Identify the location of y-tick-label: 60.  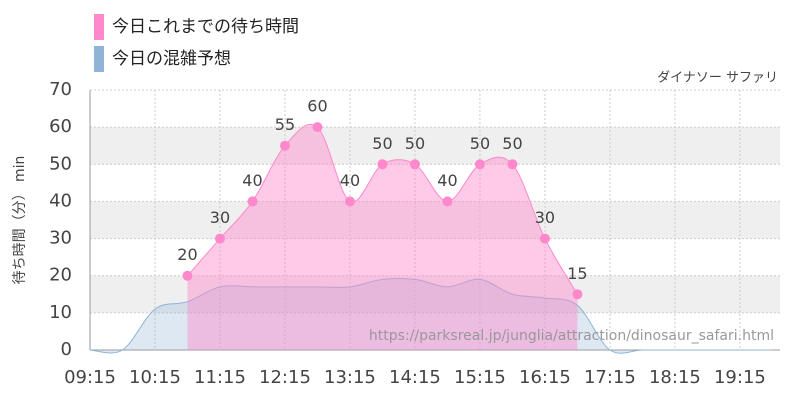
(60, 126).